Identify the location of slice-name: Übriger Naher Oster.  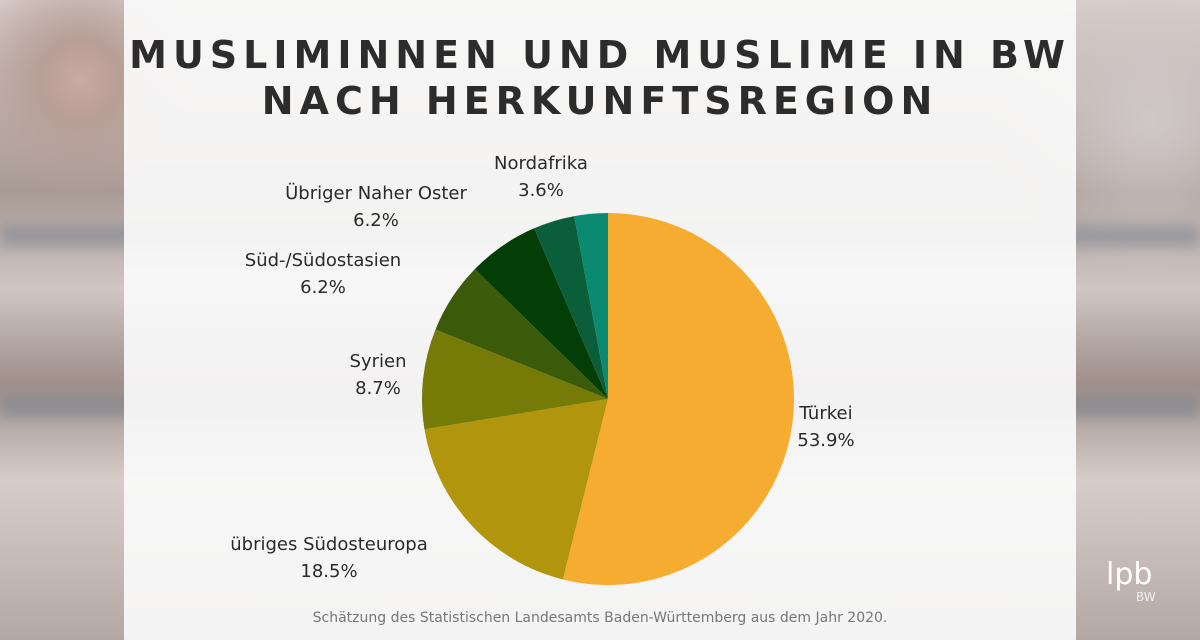
(376, 193).